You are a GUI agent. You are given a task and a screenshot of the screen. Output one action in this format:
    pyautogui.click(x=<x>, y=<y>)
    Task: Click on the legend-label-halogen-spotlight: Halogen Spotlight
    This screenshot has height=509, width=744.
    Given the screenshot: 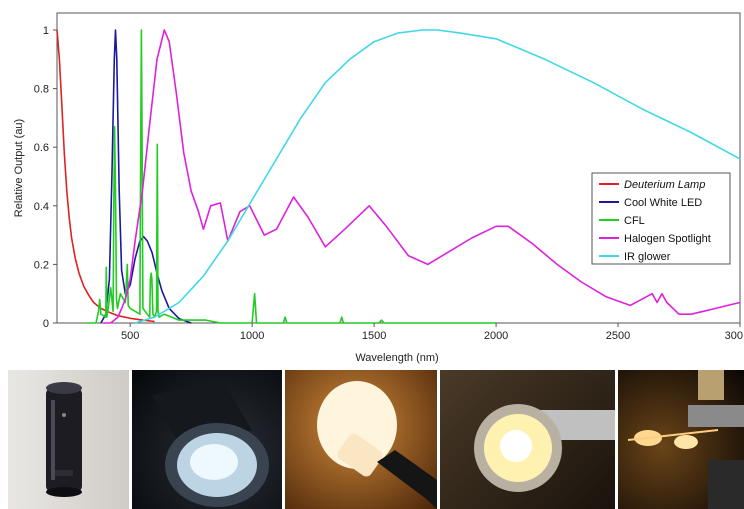 What is the action you would take?
    pyautogui.click(x=667, y=239)
    